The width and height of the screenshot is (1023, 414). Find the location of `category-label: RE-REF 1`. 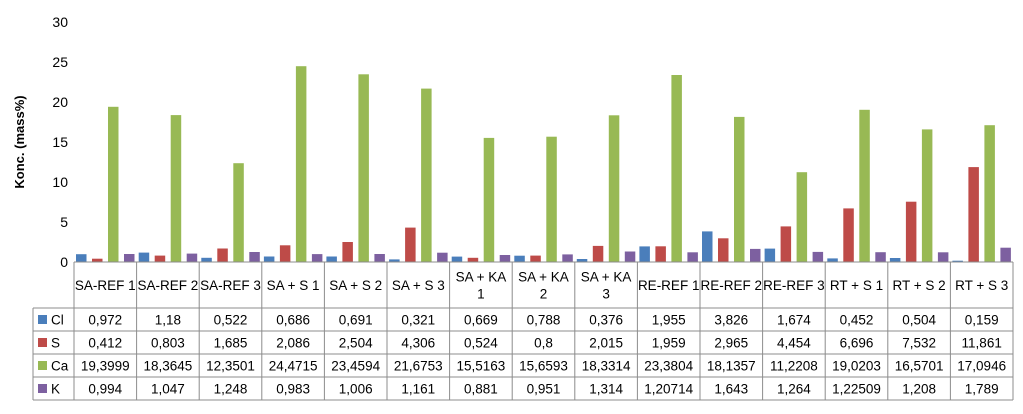

category-label: RE-REF 1 is located at coordinates (669, 285).